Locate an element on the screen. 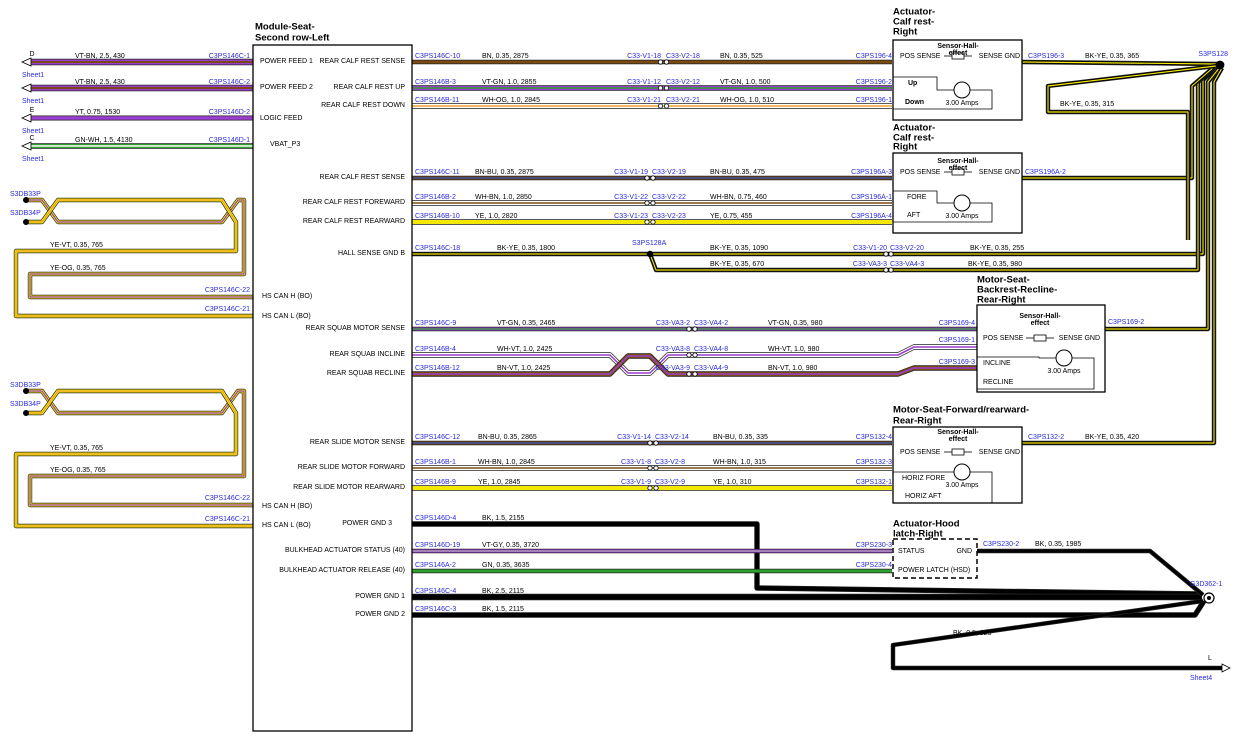 The image size is (1238, 741). pin-label: HALL SENSE GND B is located at coordinates (371, 253).